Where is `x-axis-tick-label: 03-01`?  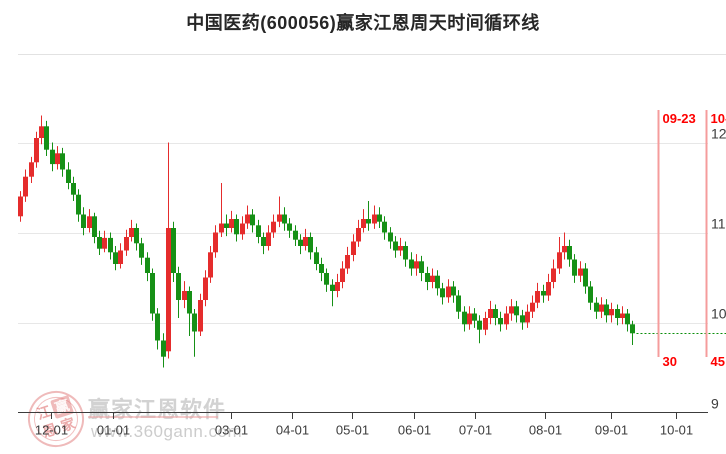
x-axis-tick-label: 03-01 is located at coordinates (231, 430).